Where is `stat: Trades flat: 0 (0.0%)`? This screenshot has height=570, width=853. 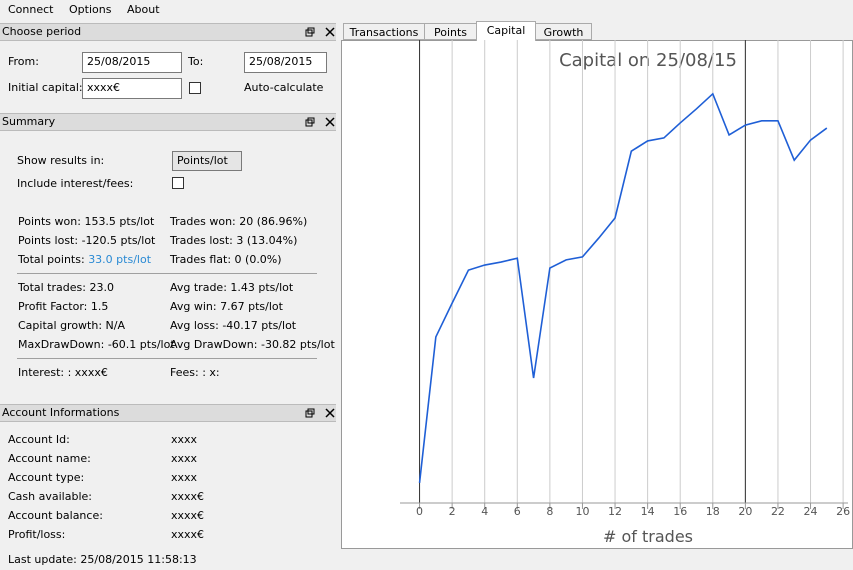 stat: Trades flat: 0 (0.0%) is located at coordinates (226, 259).